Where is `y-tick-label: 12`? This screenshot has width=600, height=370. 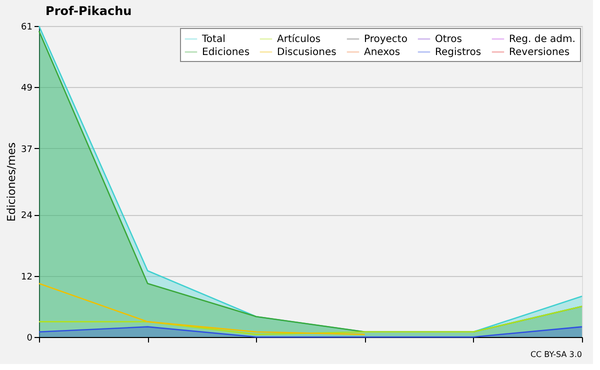 y-tick-label: 12 is located at coordinates (26, 277).